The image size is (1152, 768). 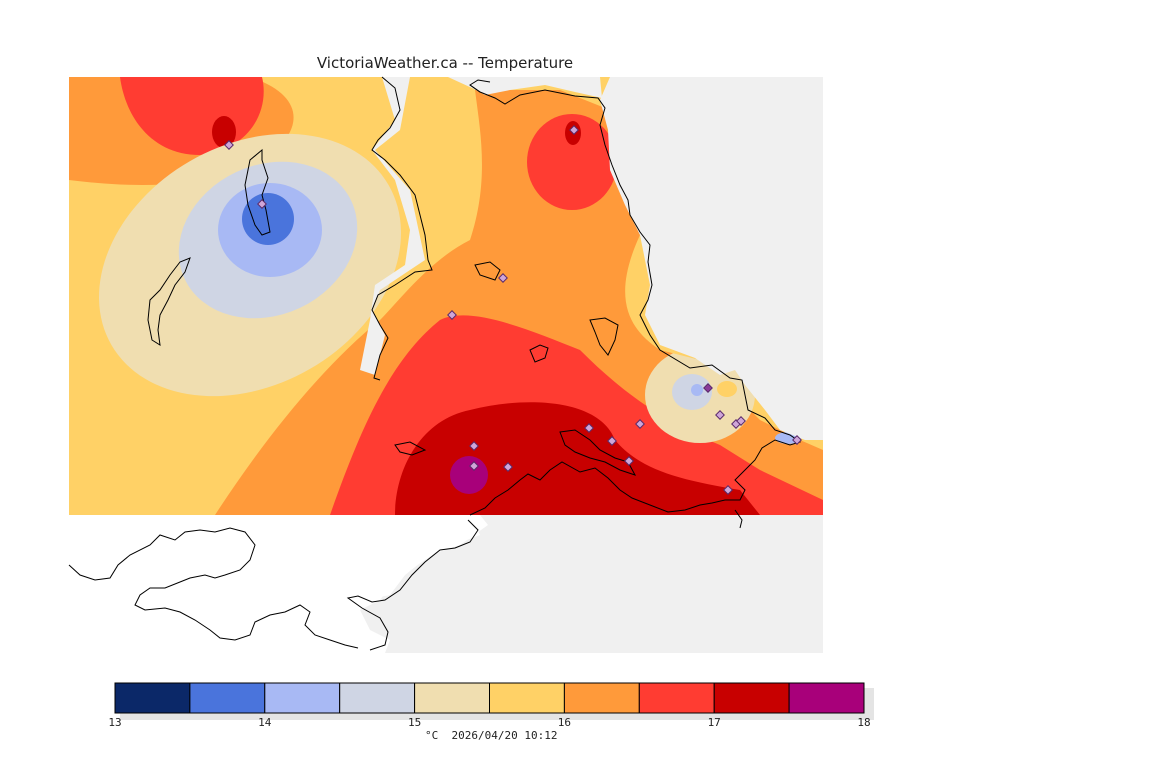 I want to click on legend-tick-label: 18, so click(x=863, y=722).